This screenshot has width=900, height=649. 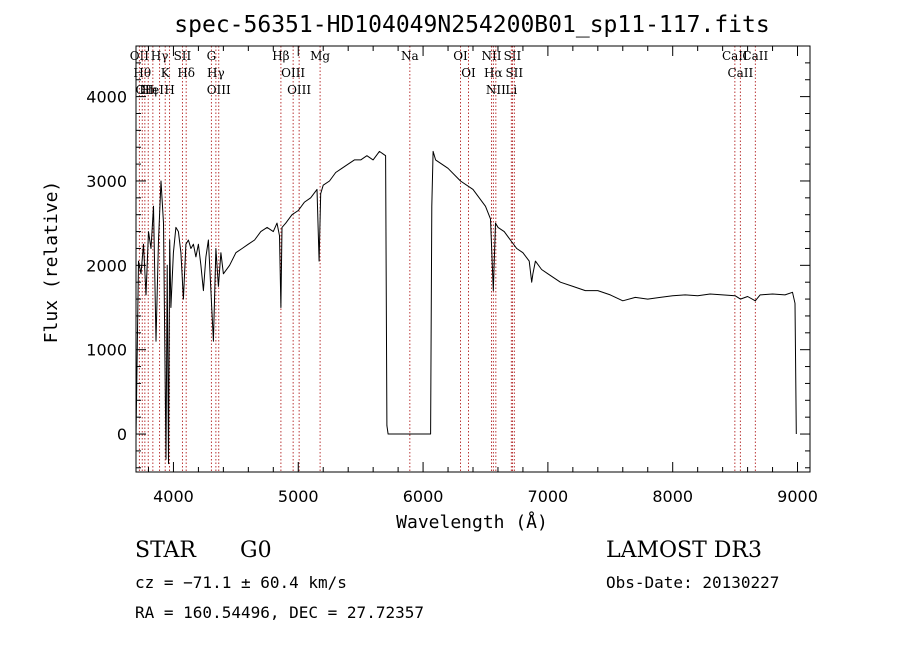 I want to click on line-label-26: CaII, so click(x=735, y=56).